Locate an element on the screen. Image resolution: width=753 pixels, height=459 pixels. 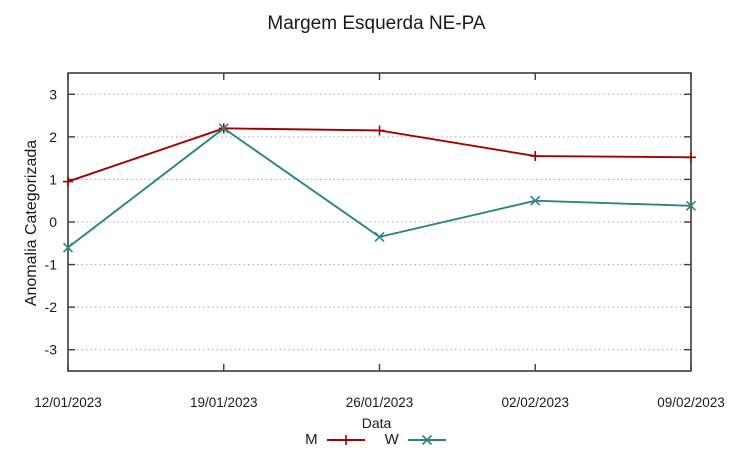
chart-title: Margem Esquerda NE-PA is located at coordinates (376, 23).